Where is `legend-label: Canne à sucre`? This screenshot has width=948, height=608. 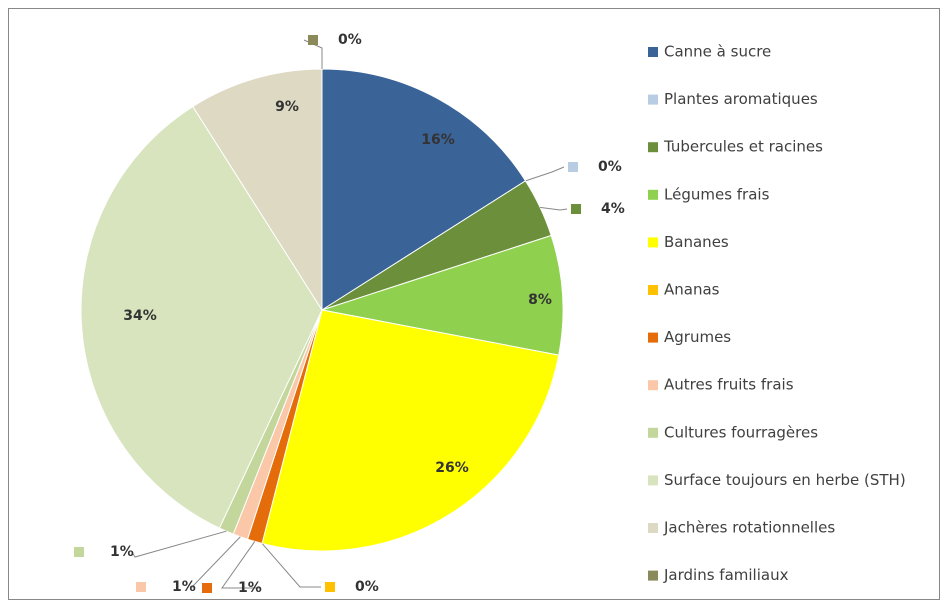 legend-label: Canne à sucre is located at coordinates (717, 52).